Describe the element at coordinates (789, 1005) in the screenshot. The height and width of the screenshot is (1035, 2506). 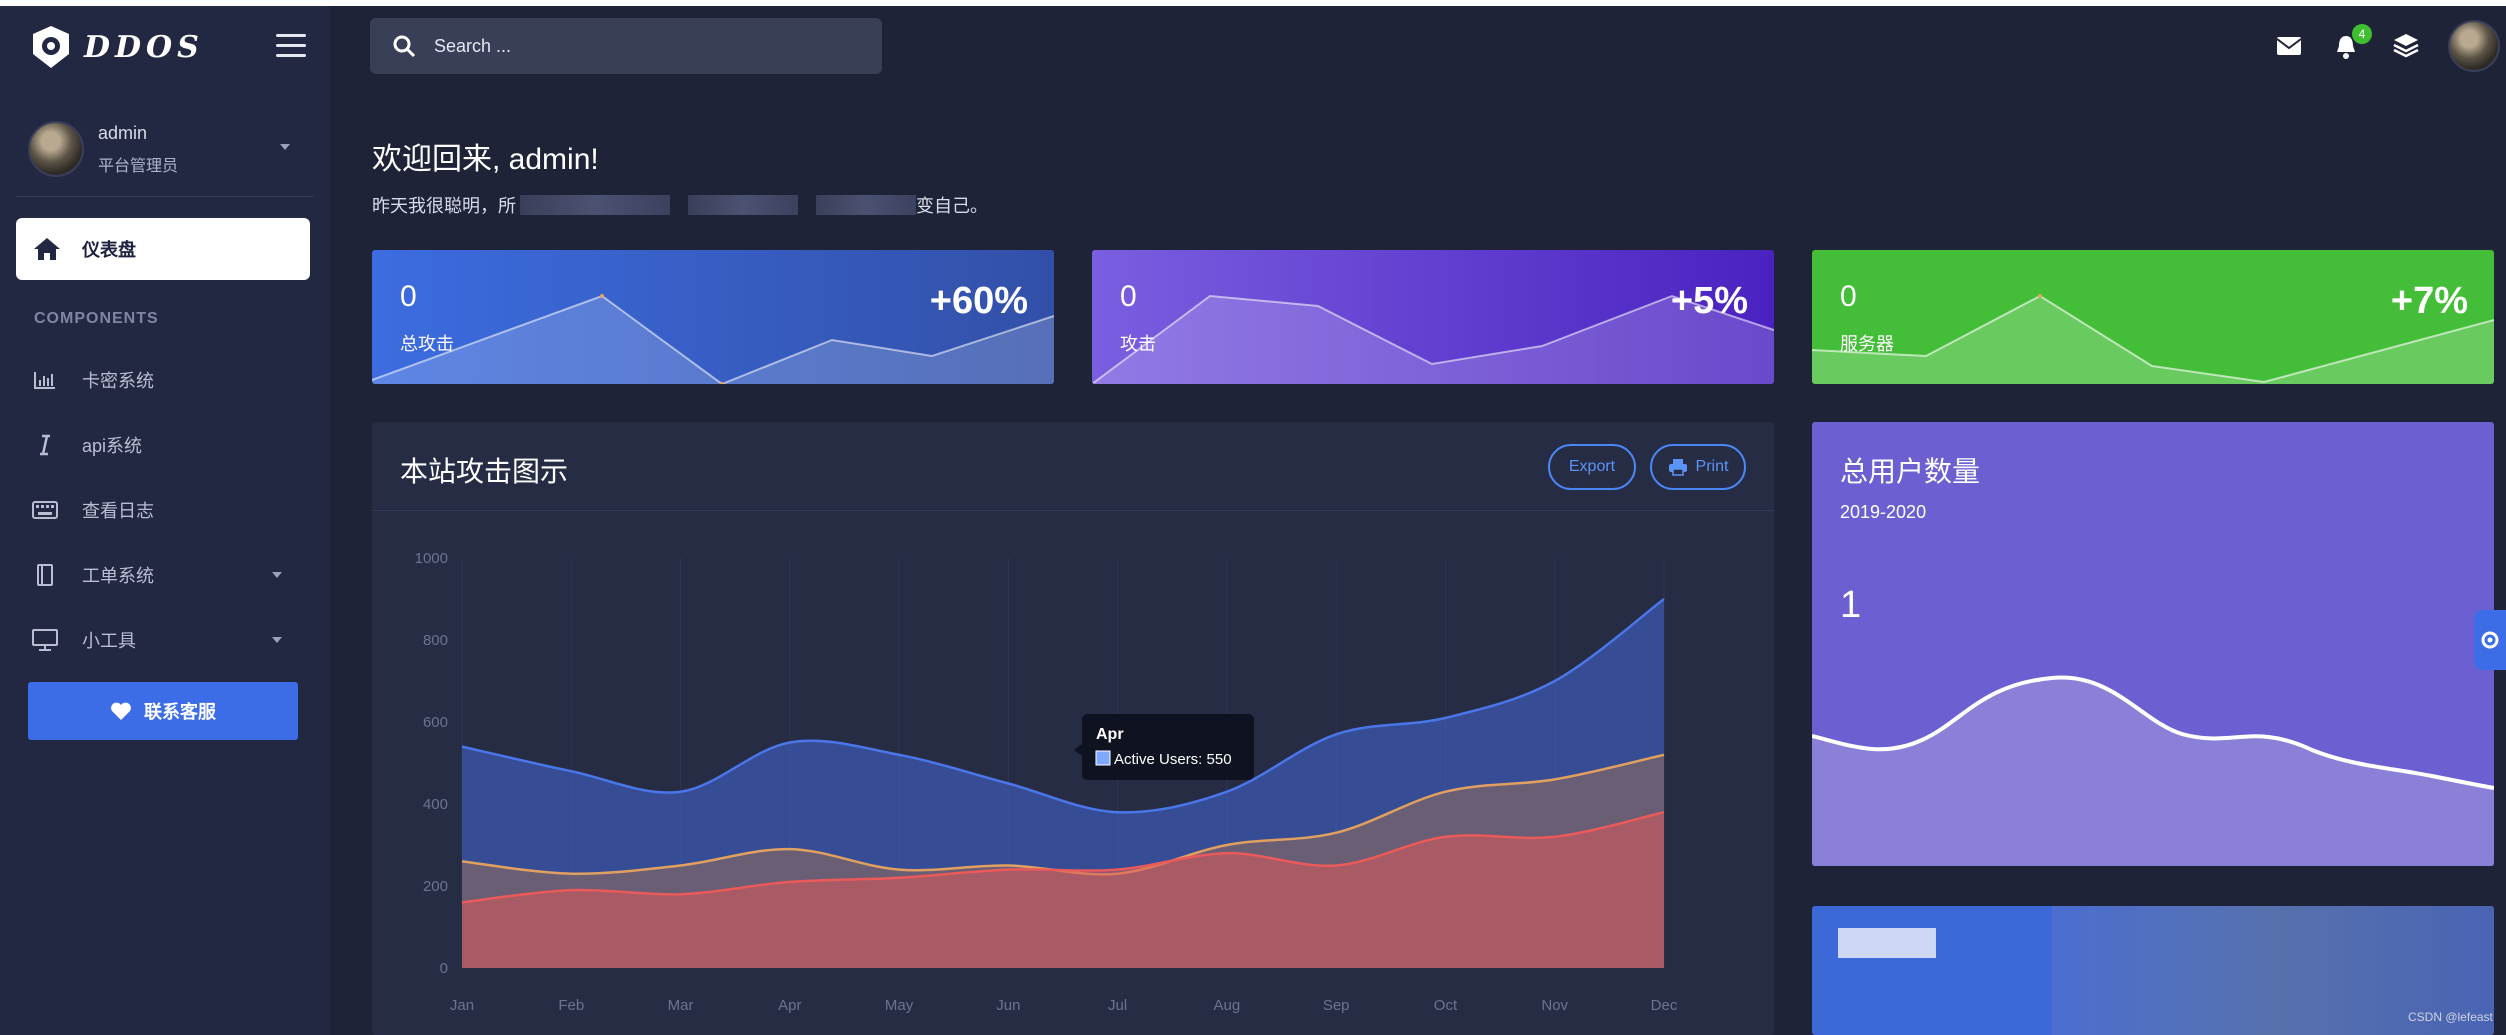
I see `x-tick-label: Apr` at that location.